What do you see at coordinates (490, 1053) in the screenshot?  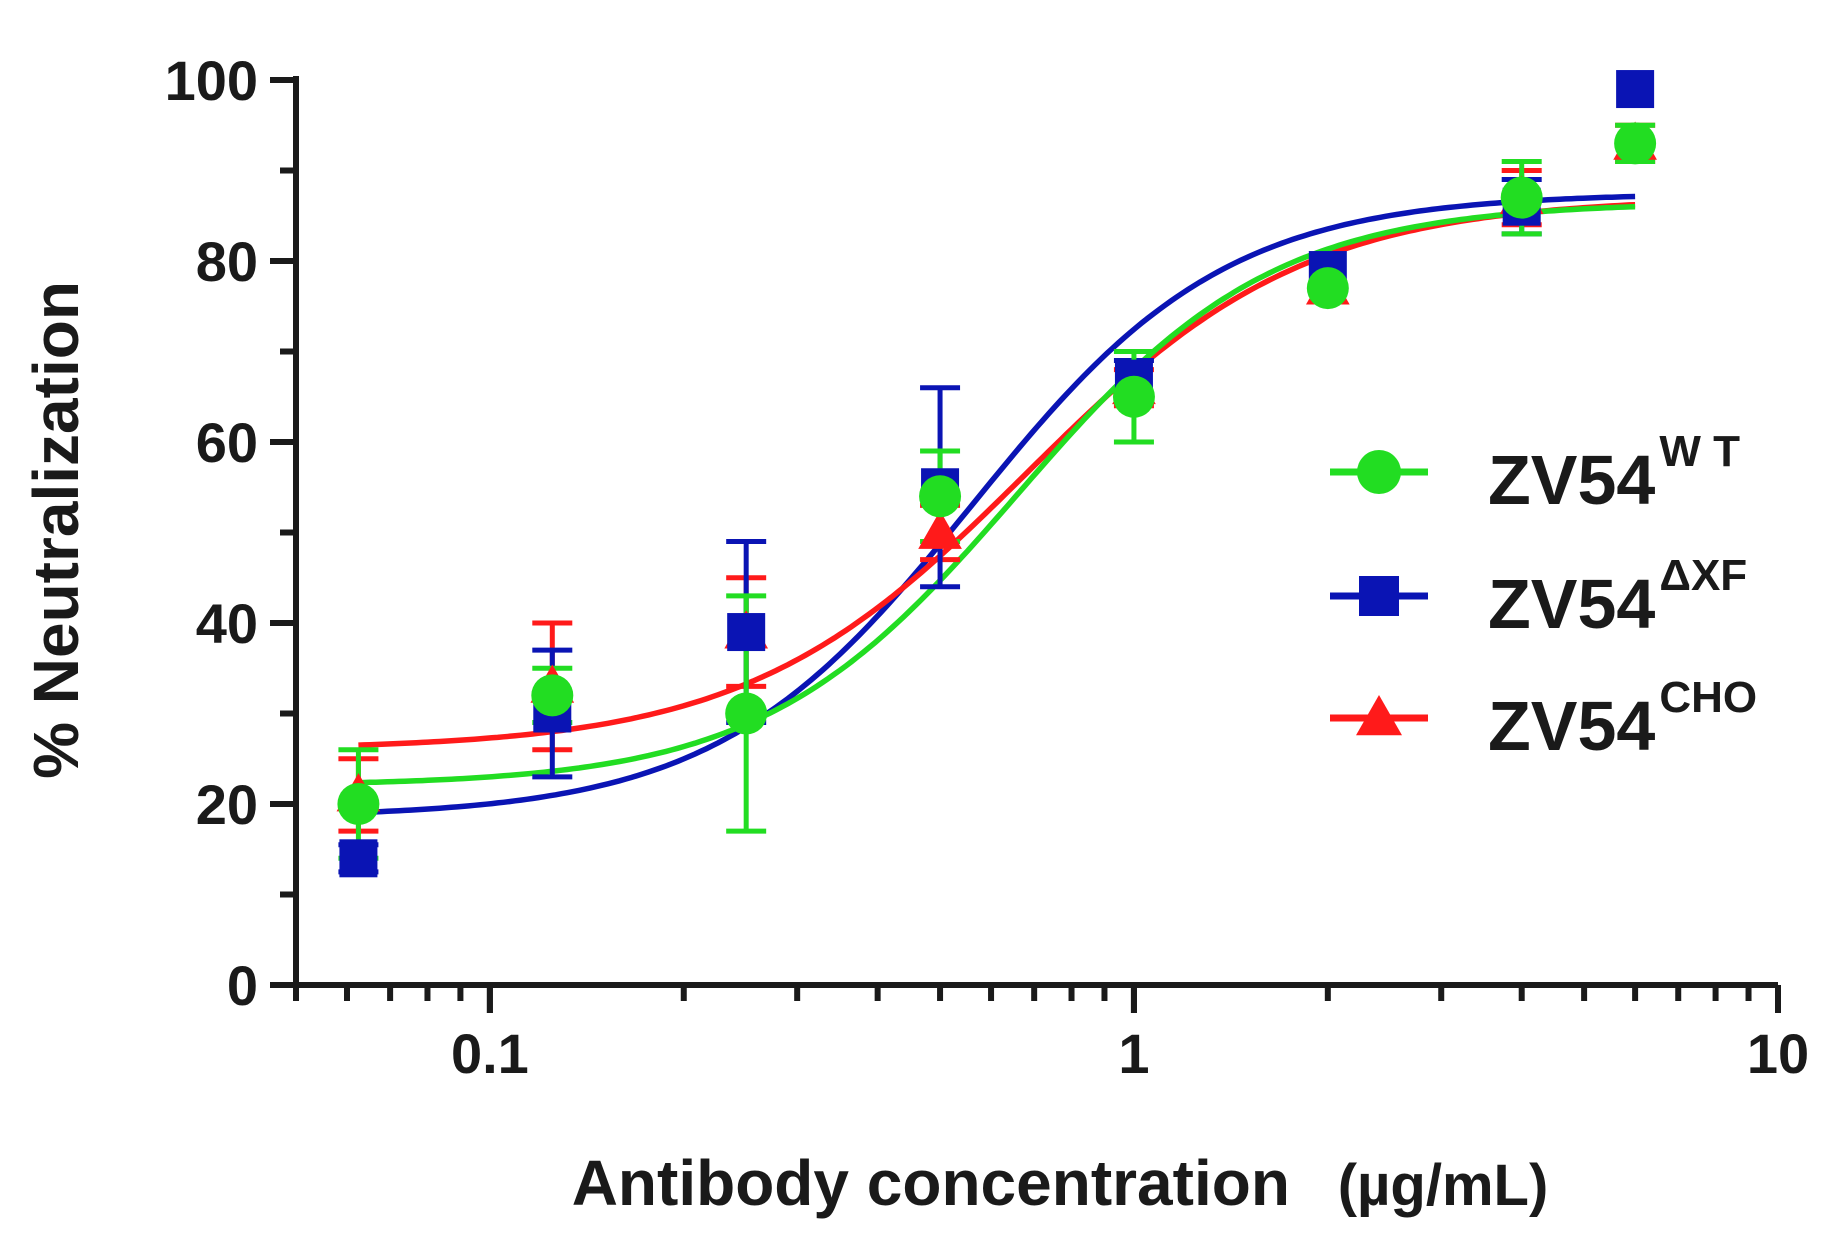 I see `x-tick-label: 0.1` at bounding box center [490, 1053].